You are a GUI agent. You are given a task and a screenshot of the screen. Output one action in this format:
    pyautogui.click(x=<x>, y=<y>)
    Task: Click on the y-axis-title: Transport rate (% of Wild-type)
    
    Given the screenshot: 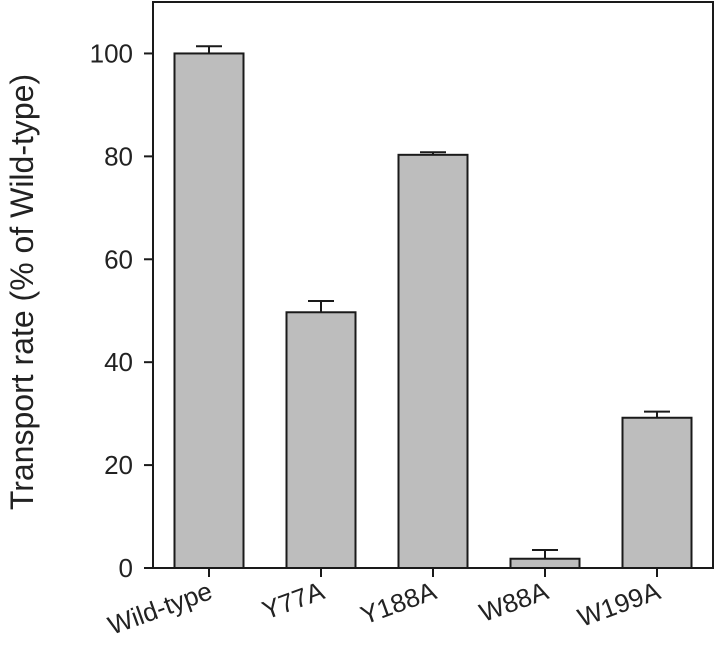 What is the action you would take?
    pyautogui.click(x=22, y=292)
    